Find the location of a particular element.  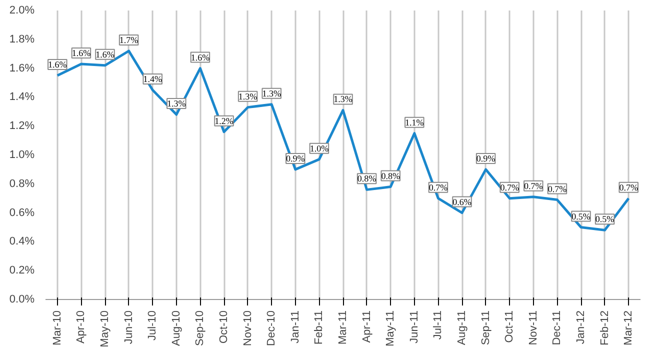

x-tick-label: Dec-10 is located at coordinates (272, 328).